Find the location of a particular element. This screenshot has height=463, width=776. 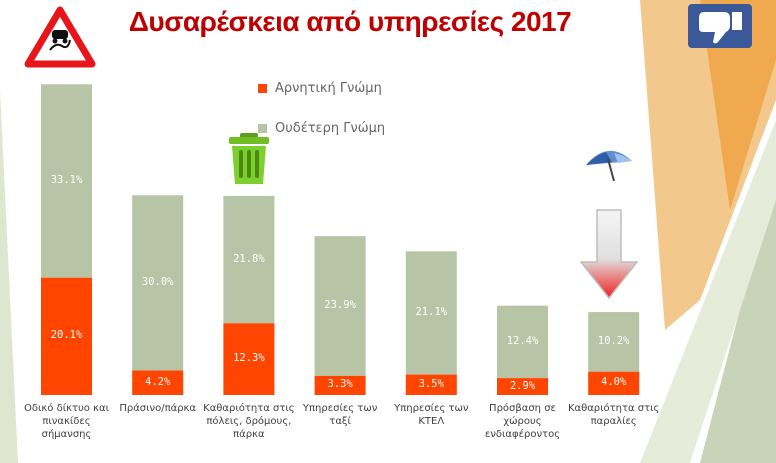

data-label-neutral: 23.9% is located at coordinates (340, 304).